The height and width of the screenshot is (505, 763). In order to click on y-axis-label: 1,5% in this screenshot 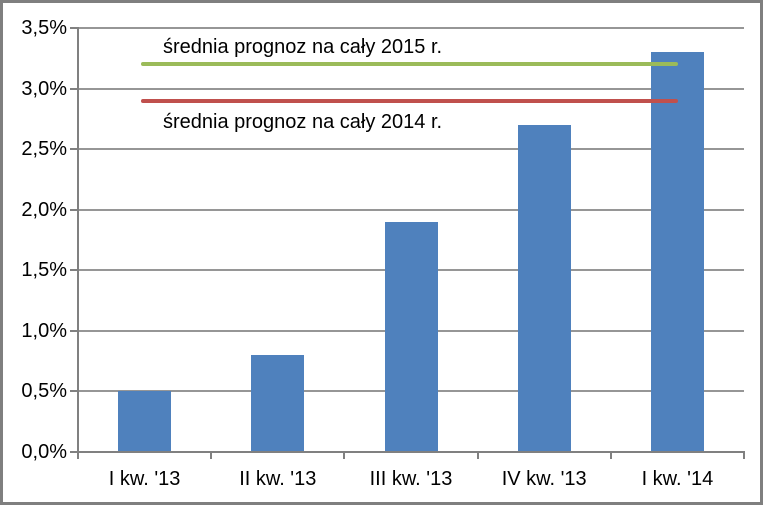, I will do `click(44, 270)`.